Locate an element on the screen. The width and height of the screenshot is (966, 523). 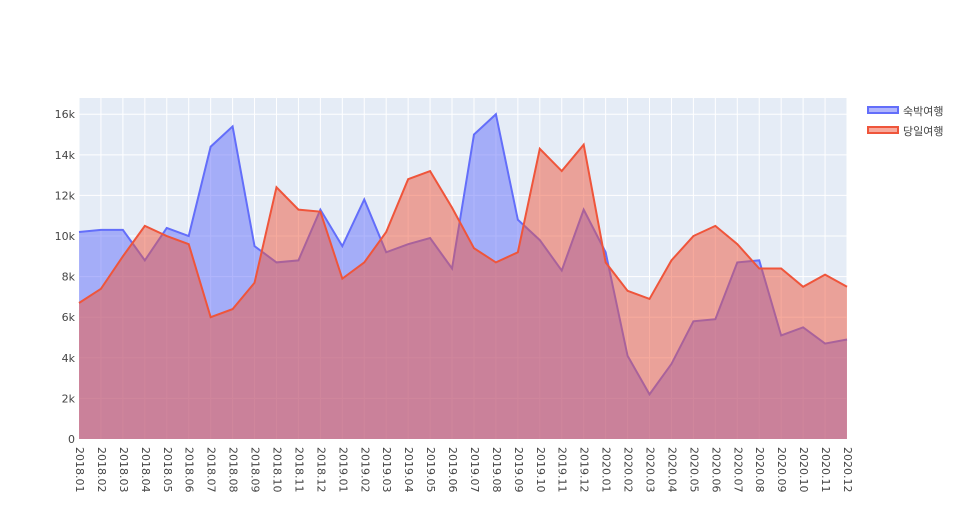
x-tick-label: 2018.08 is located at coordinates (233, 470).